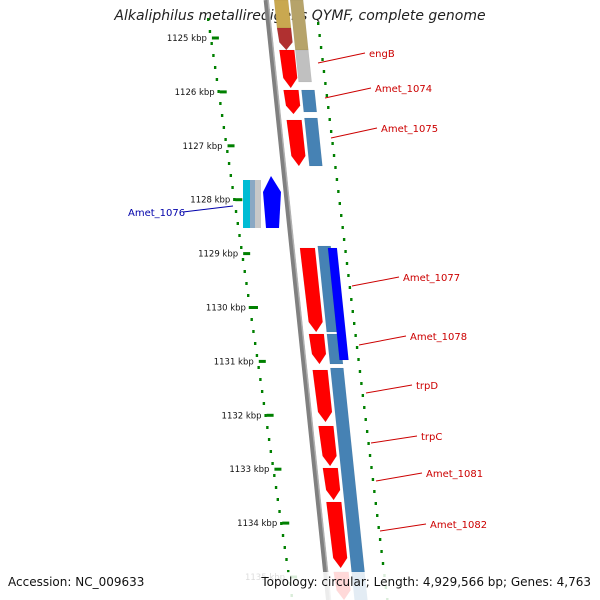 This screenshot has width=600, height=600. What do you see at coordinates (76, 582) in the screenshot?
I see `accession-label: Accession: NC_009633` at bounding box center [76, 582].